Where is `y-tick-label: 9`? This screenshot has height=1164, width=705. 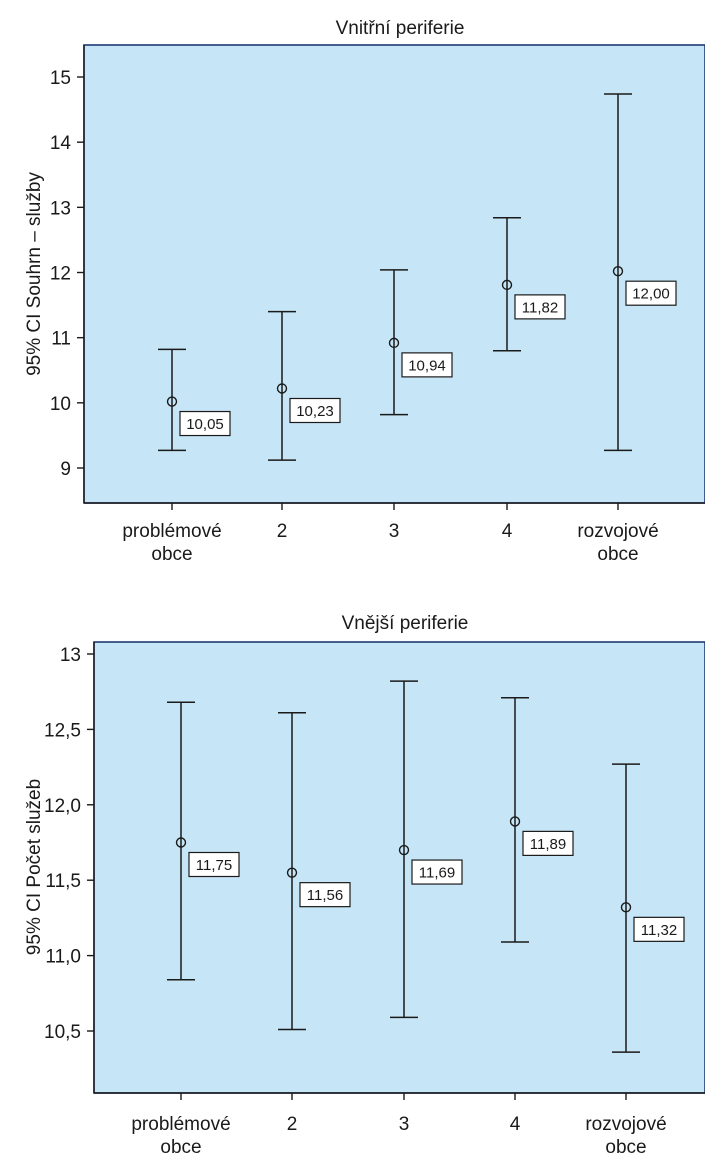
y-tick-label: 9 is located at coordinates (65, 469).